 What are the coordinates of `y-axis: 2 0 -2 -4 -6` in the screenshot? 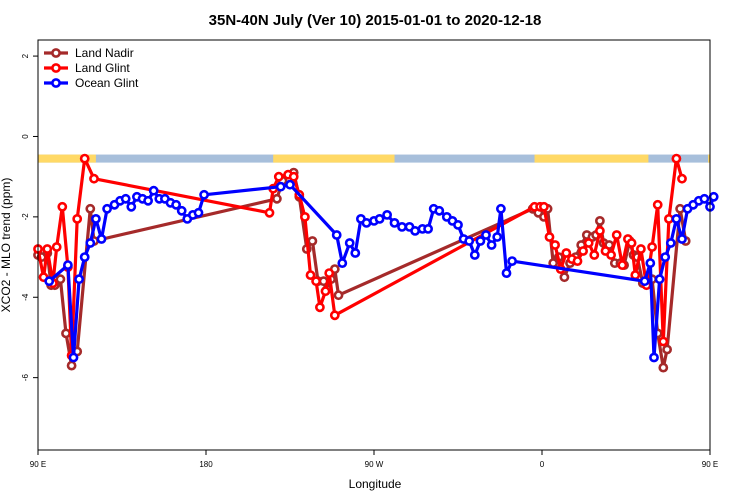 It's located at (29, 217).